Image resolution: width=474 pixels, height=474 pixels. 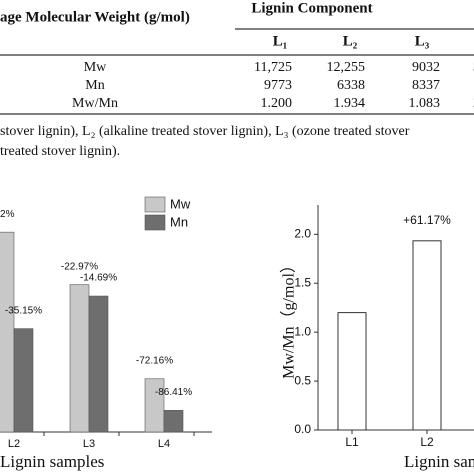 I want to click on cell: 6338, so click(x=351, y=85).